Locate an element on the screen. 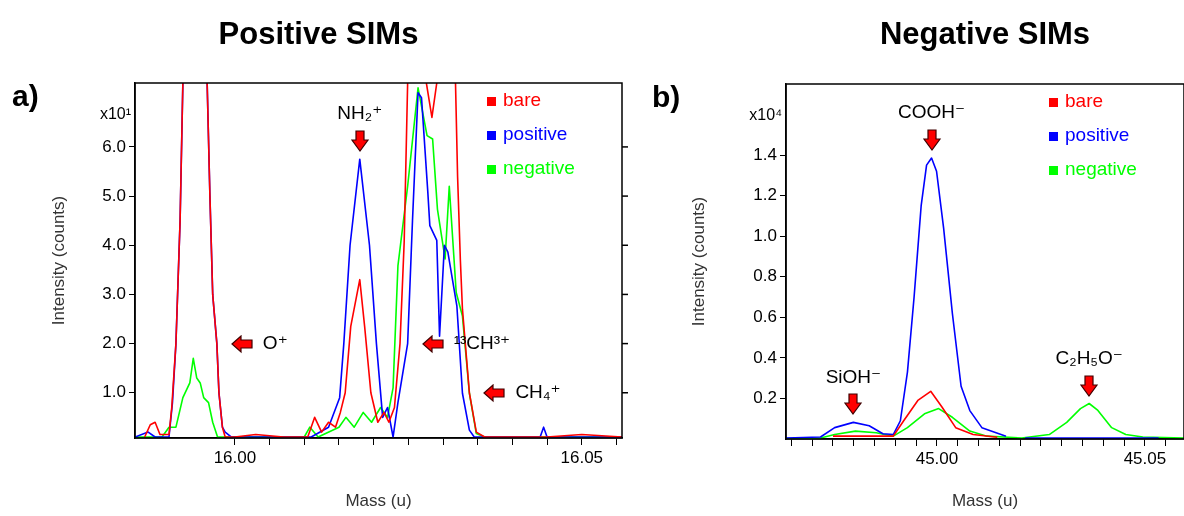  y-tick-label: 0.2 is located at coordinates (765, 398).